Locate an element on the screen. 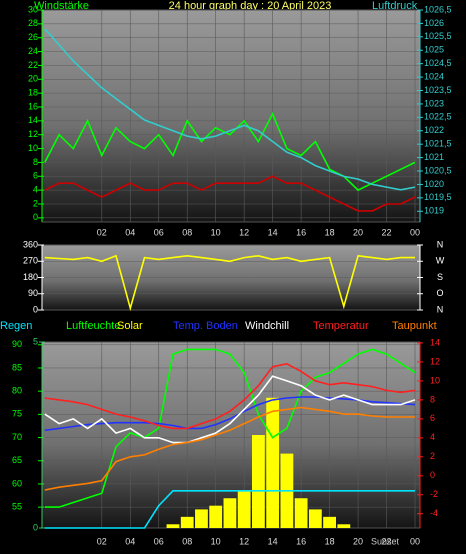 This screenshot has width=466, height=554. y-tick-label: 75 is located at coordinates (17, 414).